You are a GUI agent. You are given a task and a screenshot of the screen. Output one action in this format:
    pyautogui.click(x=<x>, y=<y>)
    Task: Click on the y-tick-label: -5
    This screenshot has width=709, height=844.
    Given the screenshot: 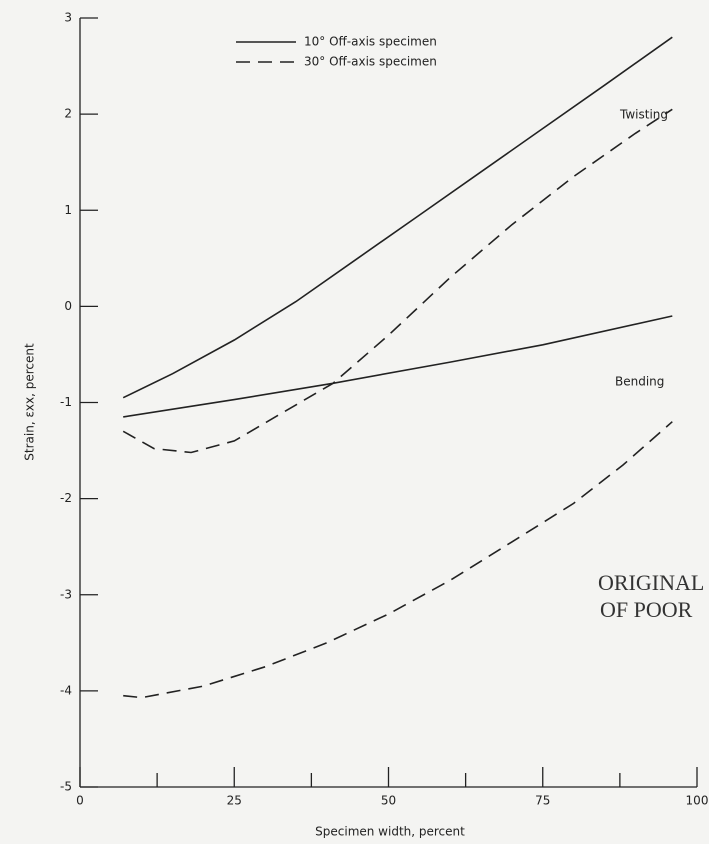 What is the action you would take?
    pyautogui.click(x=66, y=787)
    